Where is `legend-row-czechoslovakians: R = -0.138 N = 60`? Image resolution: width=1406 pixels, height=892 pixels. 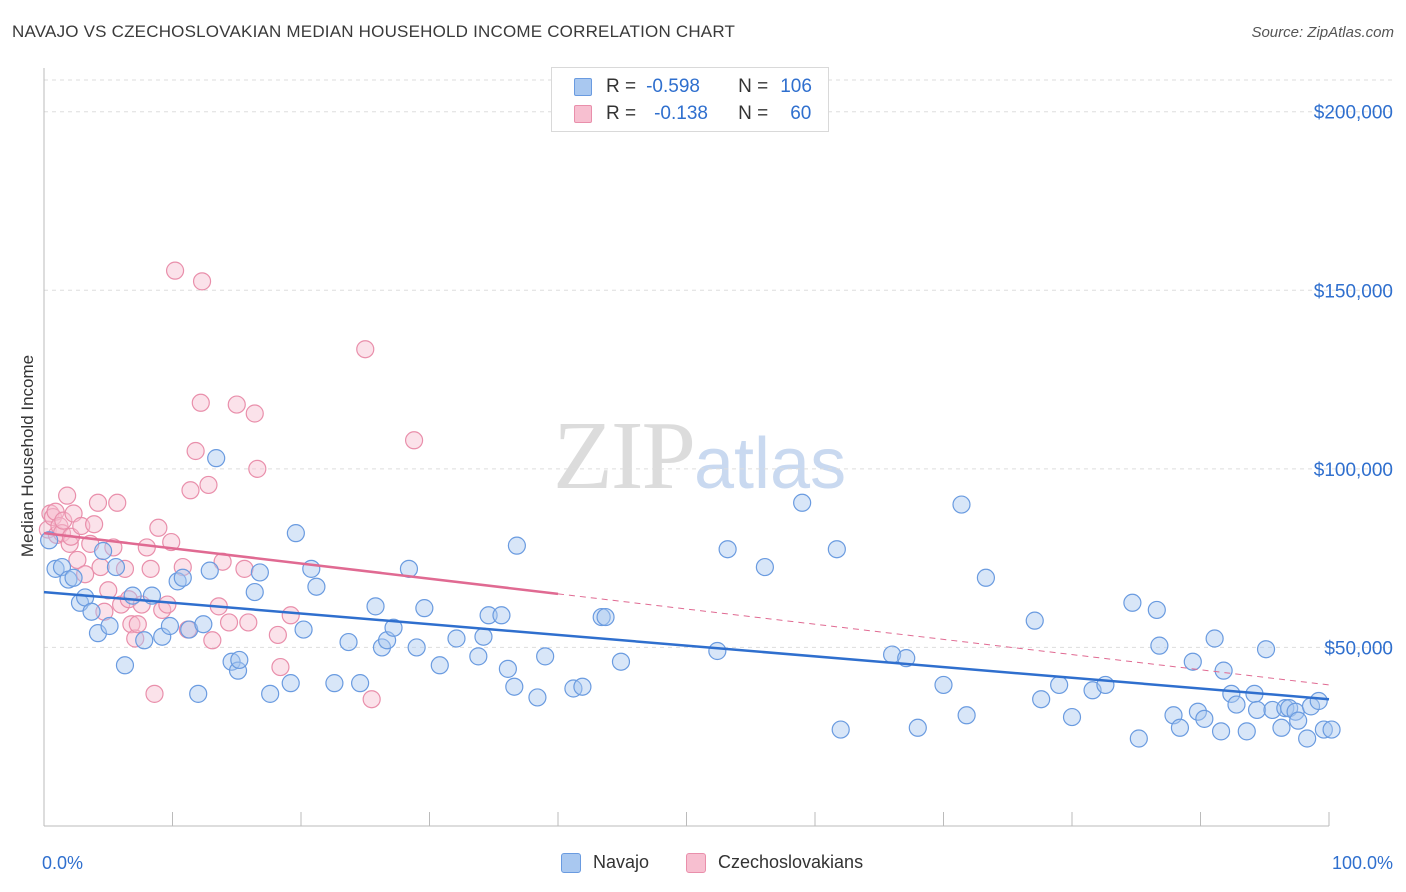
legend-row-czechoslovakians: R = -0.138 N = 60 is located at coordinates (692, 114).